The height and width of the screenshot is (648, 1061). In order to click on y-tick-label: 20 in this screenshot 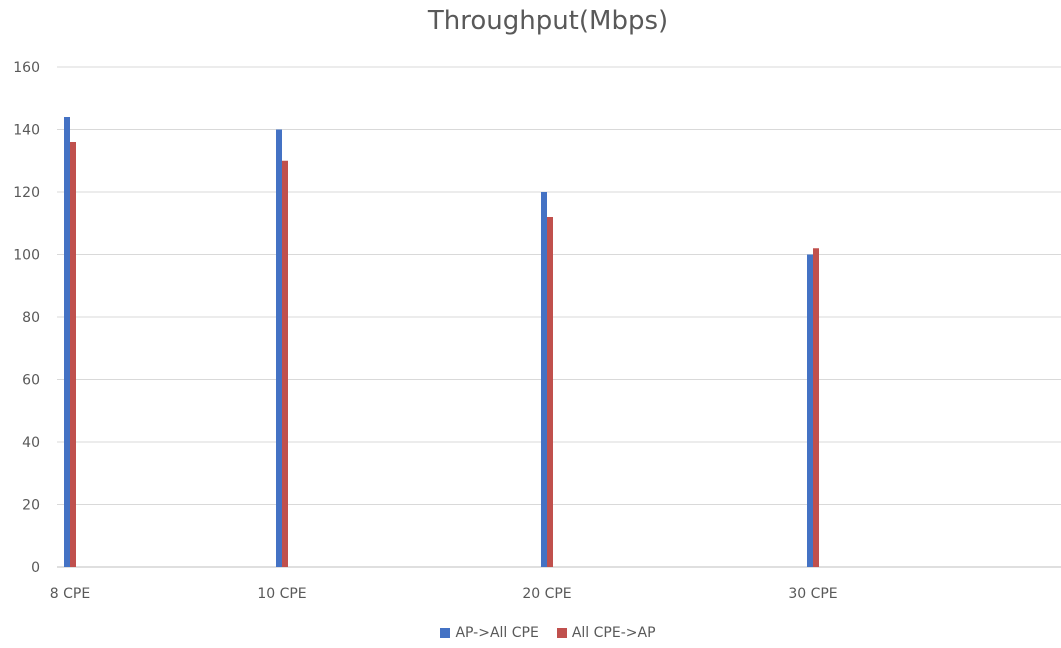, I will do `click(31, 506)`.